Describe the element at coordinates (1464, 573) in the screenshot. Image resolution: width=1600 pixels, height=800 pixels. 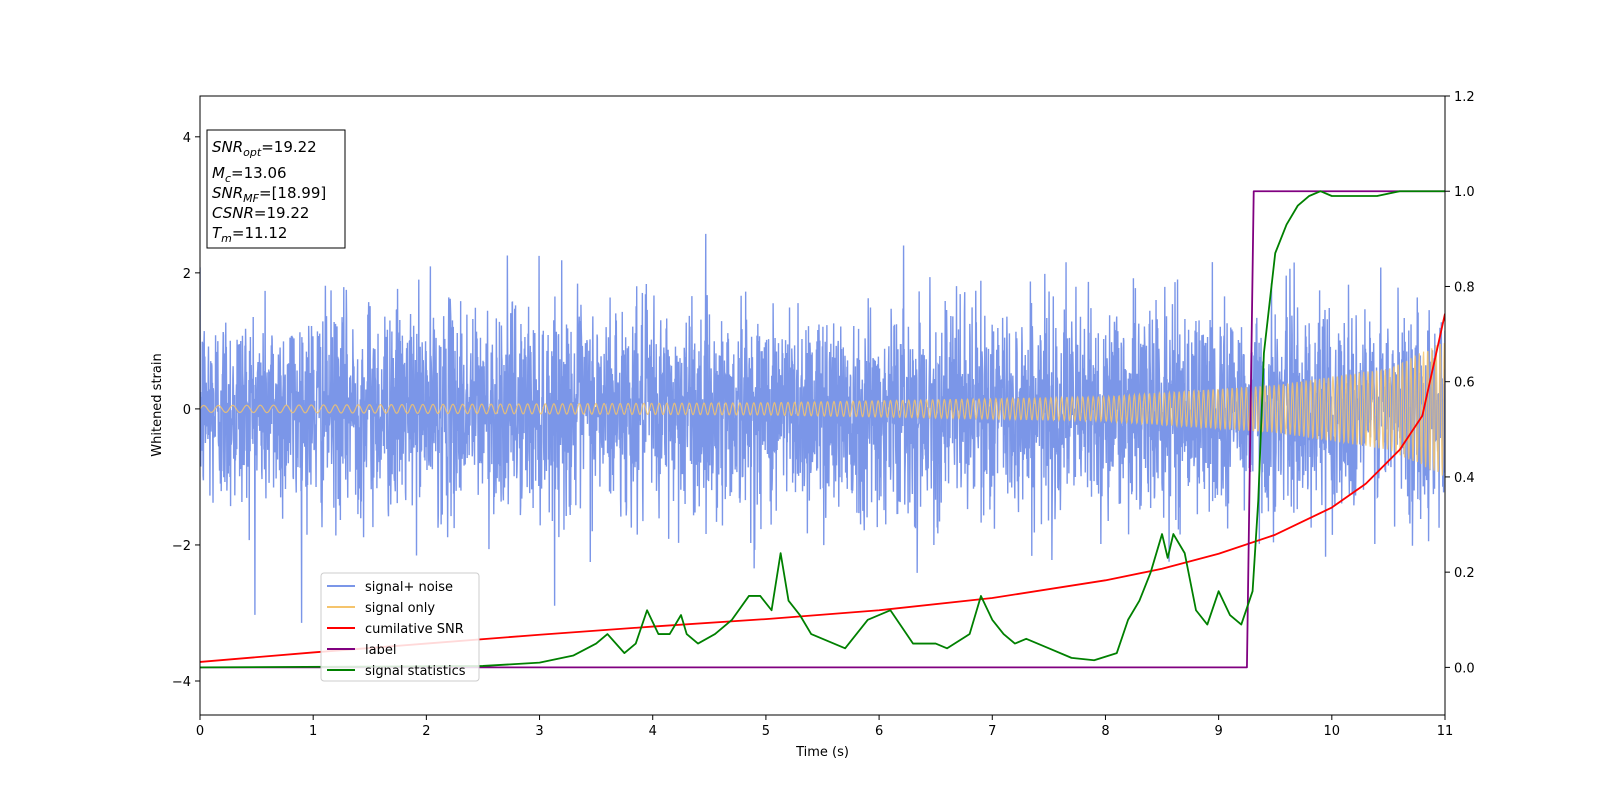
I see `y-right-tick-label: 0.2` at that location.